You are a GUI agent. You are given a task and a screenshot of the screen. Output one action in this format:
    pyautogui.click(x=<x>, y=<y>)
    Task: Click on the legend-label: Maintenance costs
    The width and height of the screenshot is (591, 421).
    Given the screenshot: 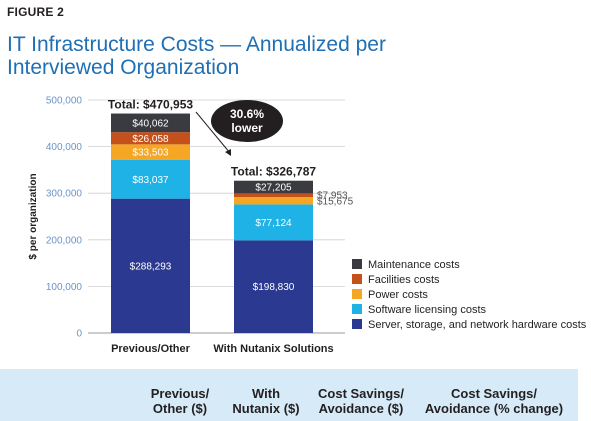 What is the action you would take?
    pyautogui.click(x=414, y=265)
    